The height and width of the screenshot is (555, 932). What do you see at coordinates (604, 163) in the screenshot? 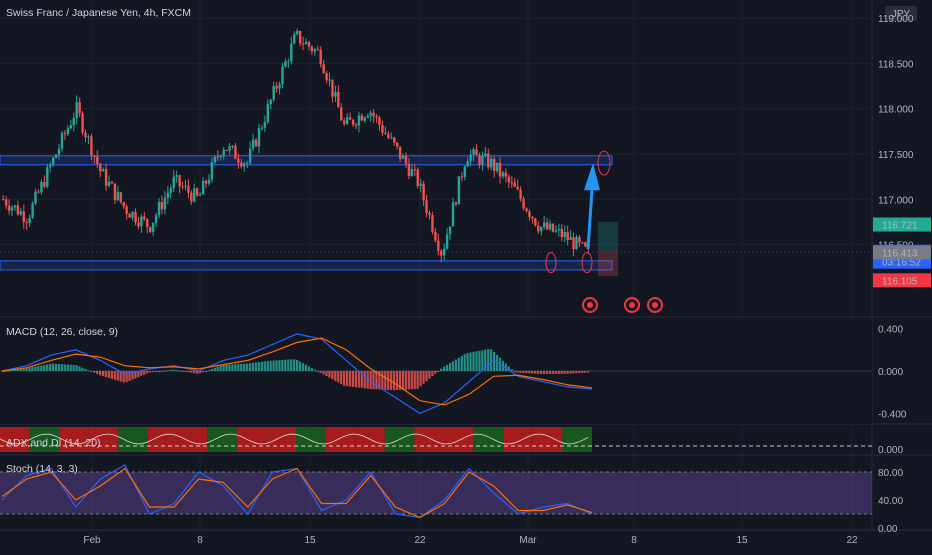
I see `target-circle` at bounding box center [604, 163].